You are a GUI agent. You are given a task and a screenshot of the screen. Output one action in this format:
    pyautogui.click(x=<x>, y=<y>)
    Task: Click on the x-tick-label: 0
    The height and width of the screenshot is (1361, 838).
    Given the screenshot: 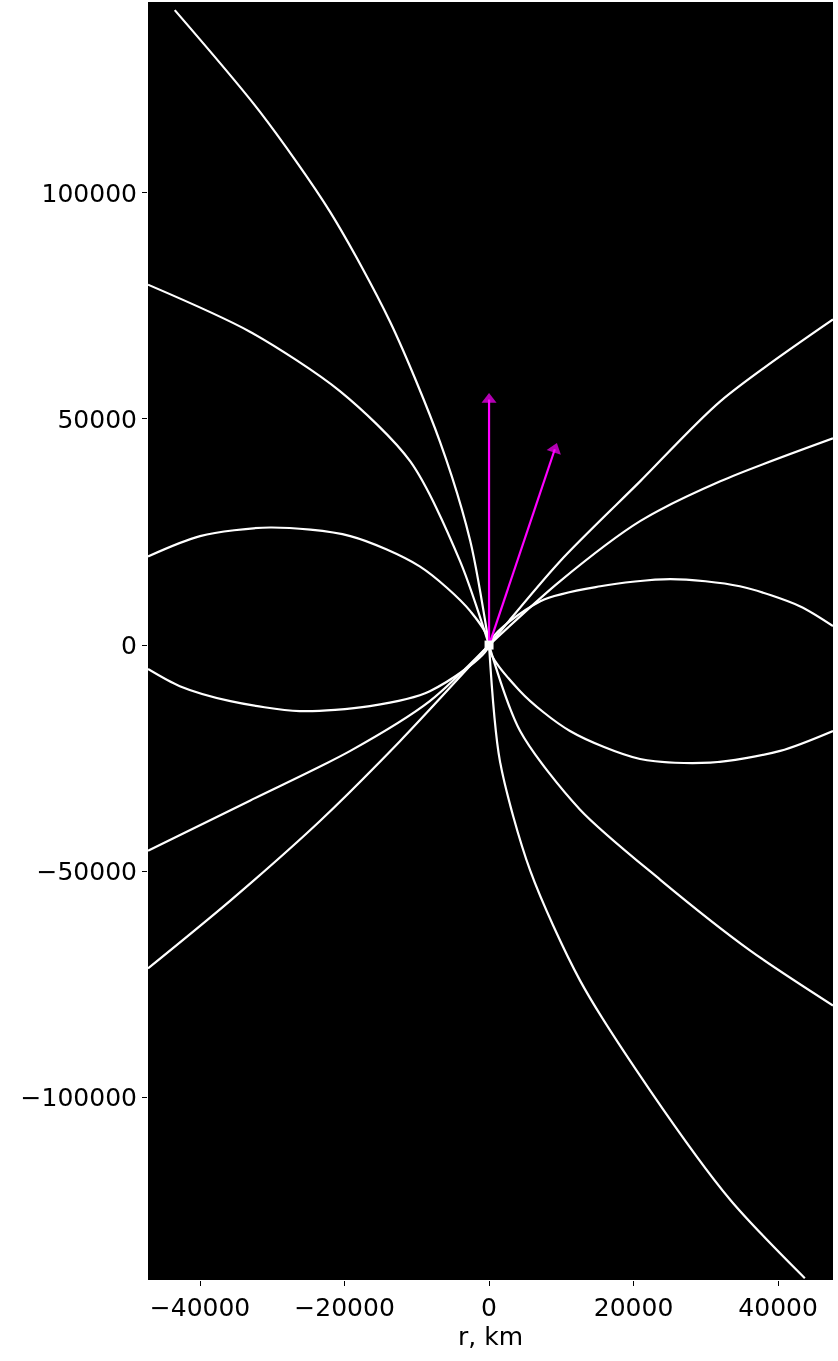 What is the action you would take?
    pyautogui.click(x=489, y=1307)
    